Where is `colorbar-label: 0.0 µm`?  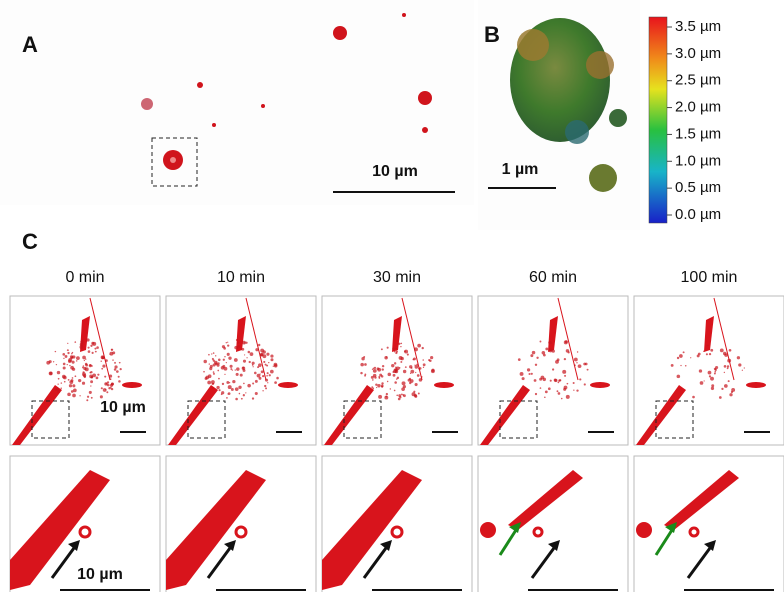 colorbar-label: 0.0 µm is located at coordinates (698, 214).